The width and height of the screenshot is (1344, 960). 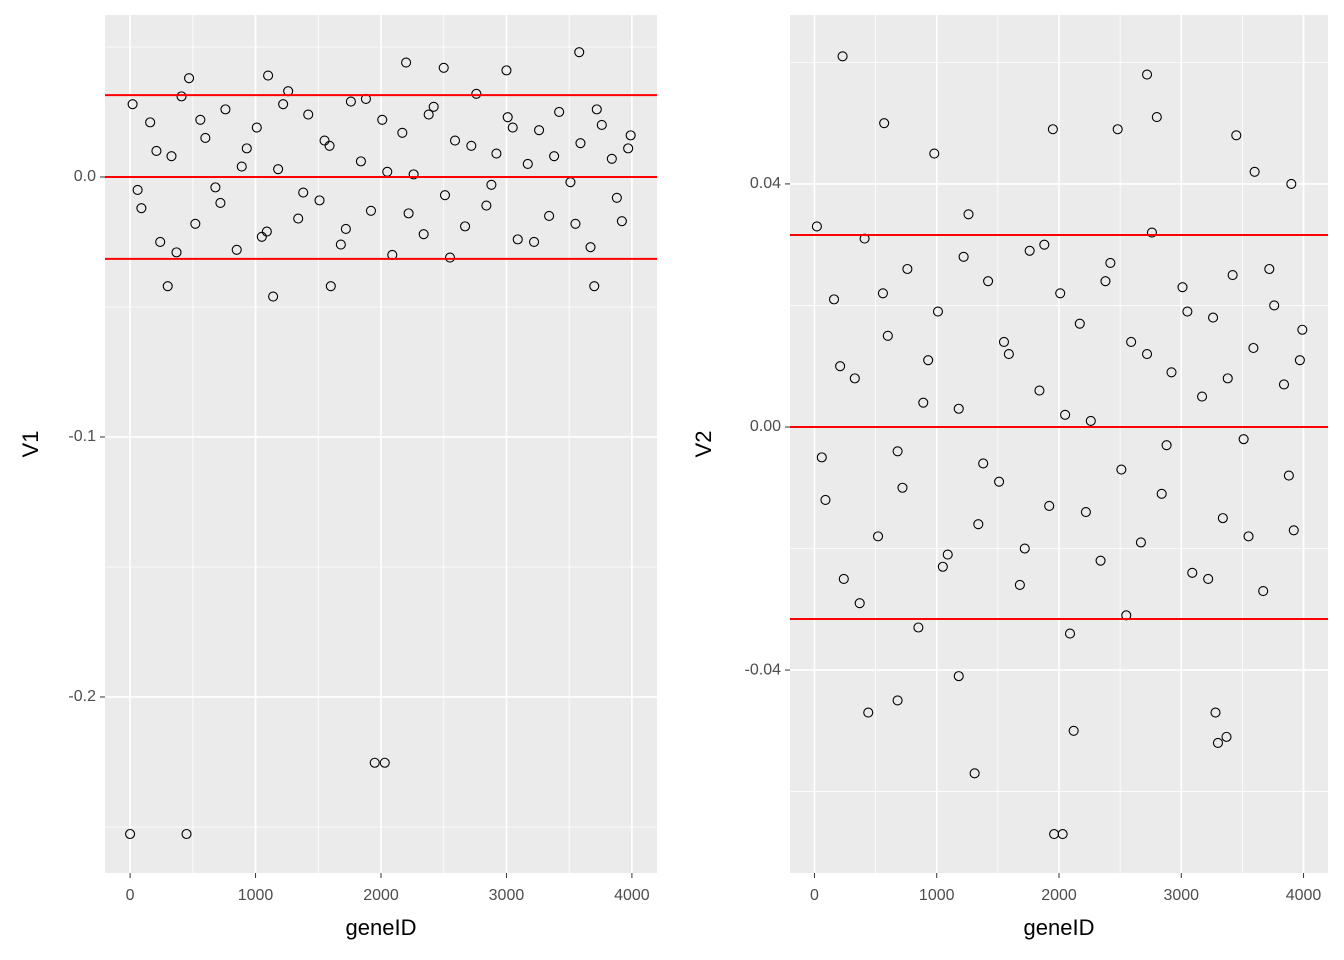 What do you see at coordinates (765, 426) in the screenshot?
I see `y-tick-label: 0.00` at bounding box center [765, 426].